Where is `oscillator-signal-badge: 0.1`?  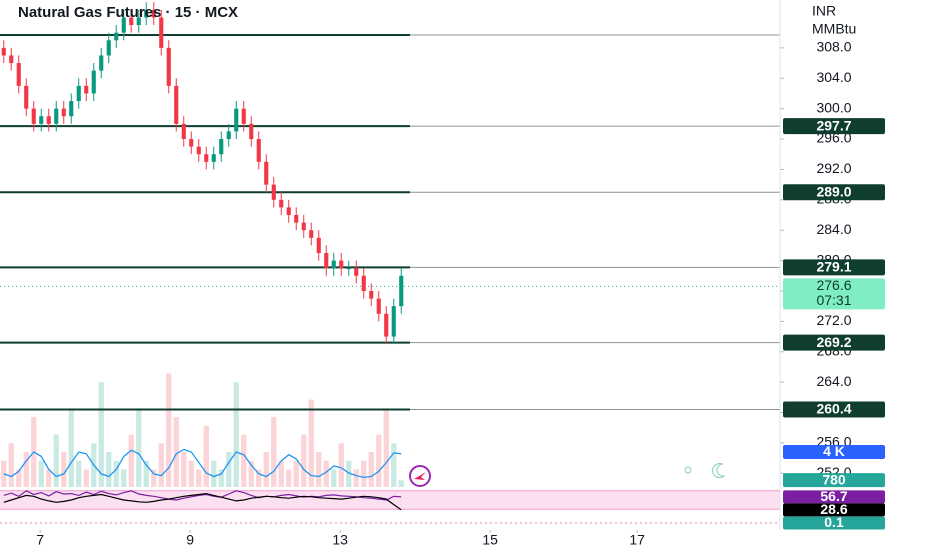 oscillator-signal-badge: 0.1 is located at coordinates (834, 522).